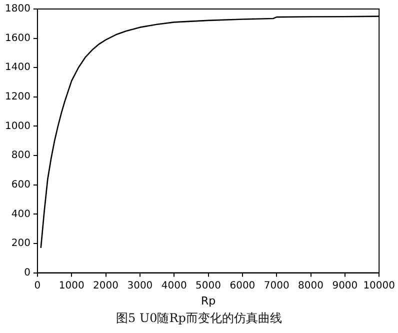 This screenshot has height=333, width=398. I want to click on x-tick-label: 0, so click(37, 286).